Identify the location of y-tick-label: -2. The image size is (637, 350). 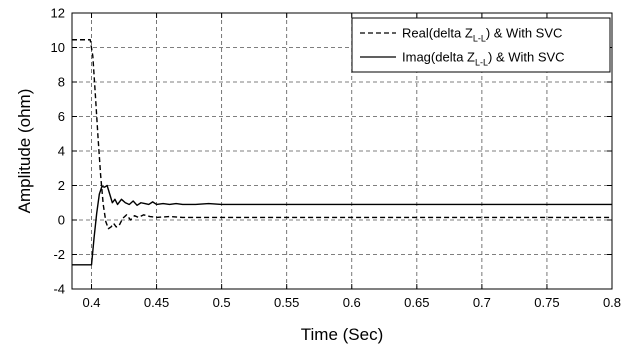
(59, 254).